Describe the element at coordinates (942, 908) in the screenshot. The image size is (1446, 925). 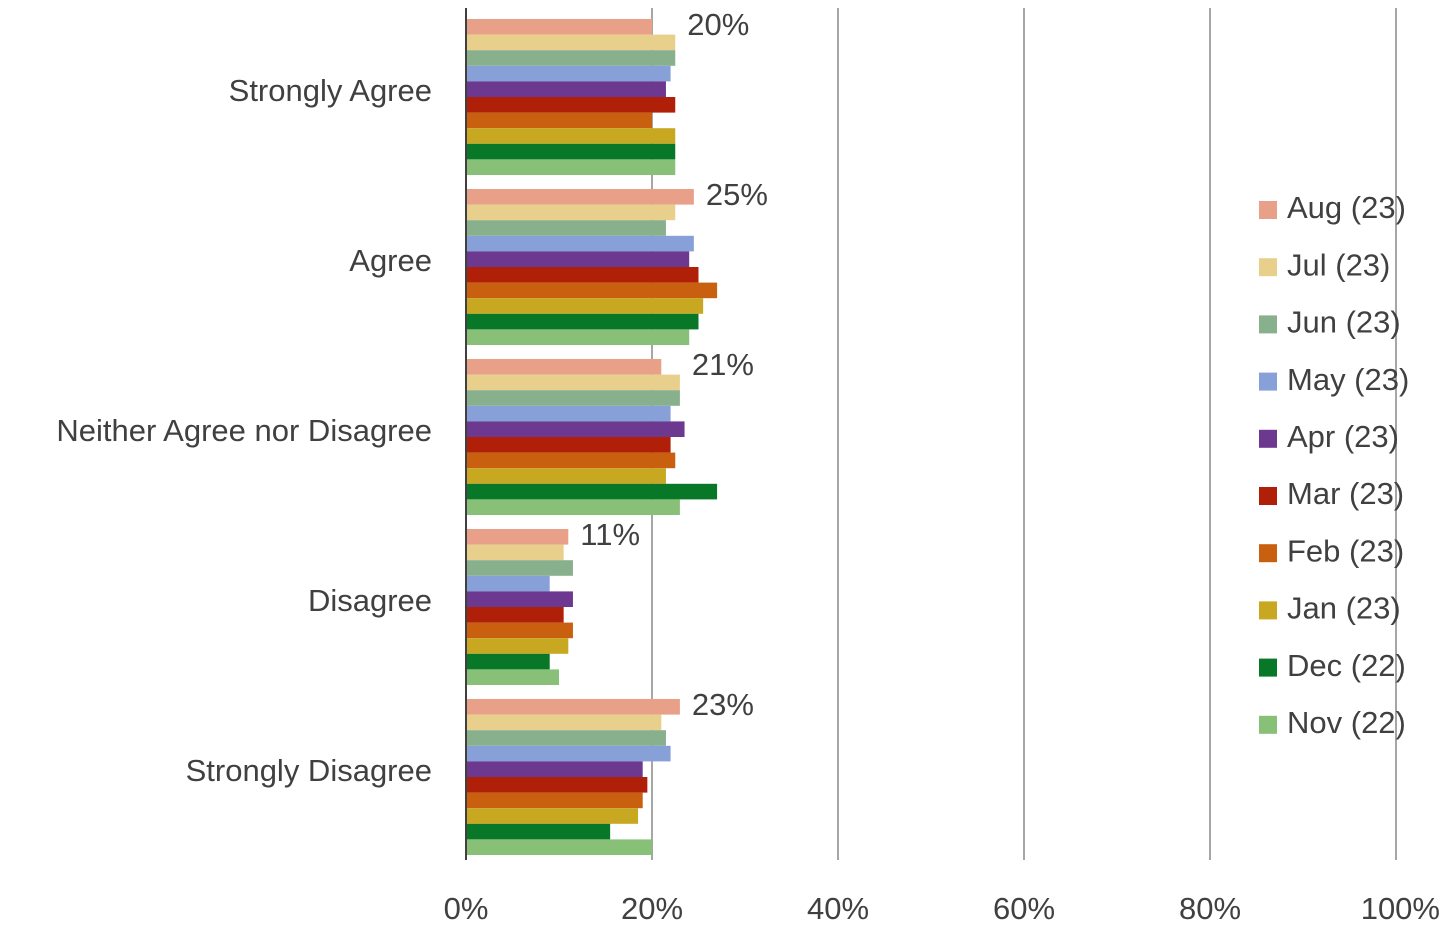
I see `x-tick-labels: 0% 20% 40% 60% 80% 100%` at that location.